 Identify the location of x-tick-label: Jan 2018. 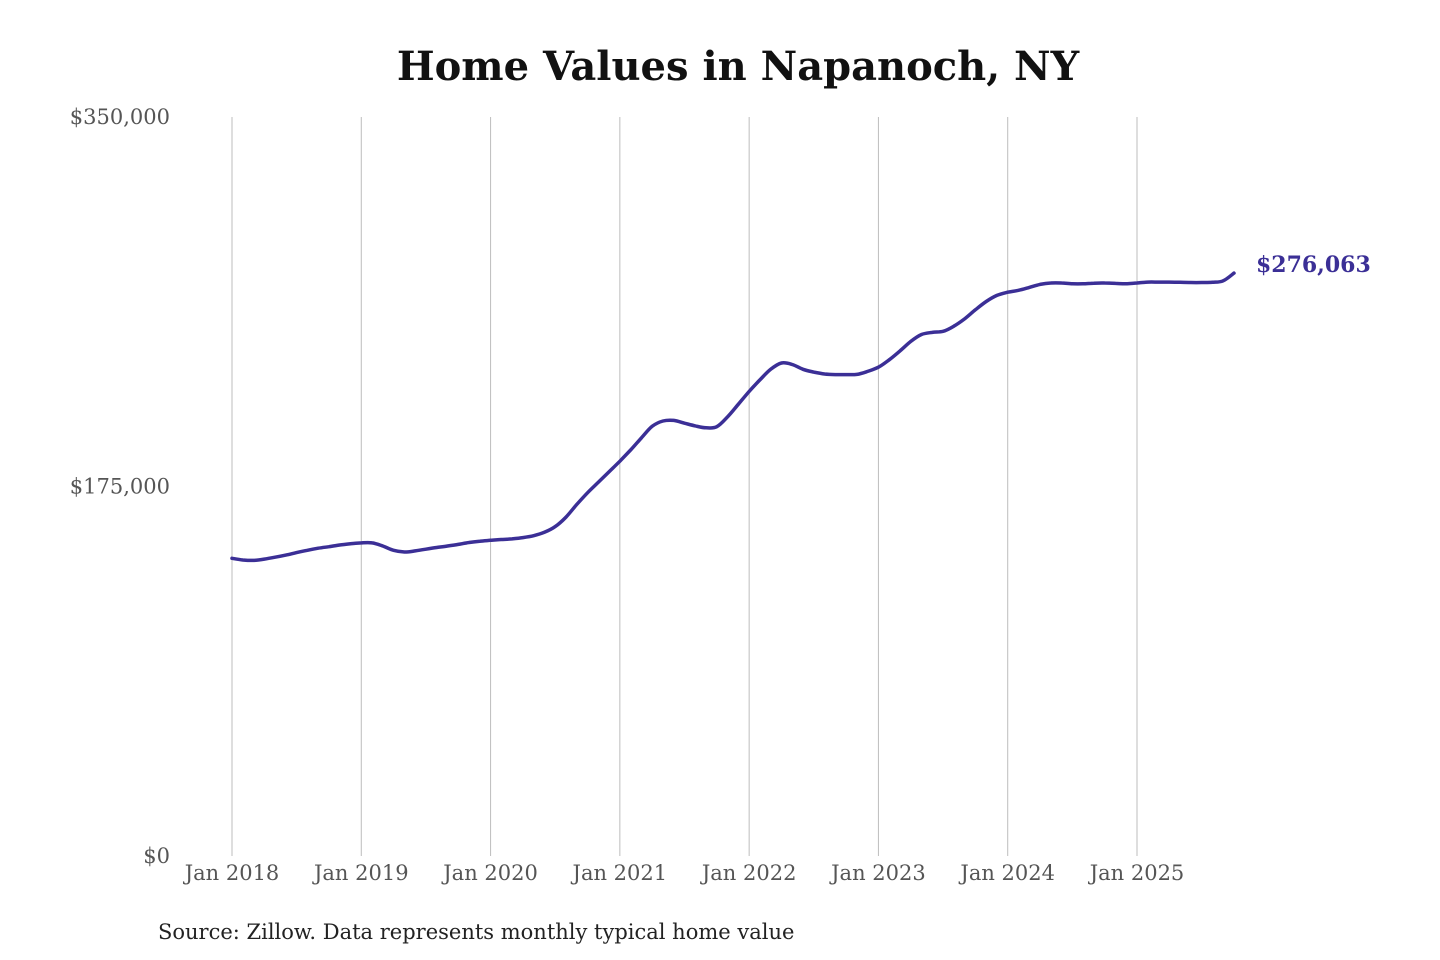
(231, 873).